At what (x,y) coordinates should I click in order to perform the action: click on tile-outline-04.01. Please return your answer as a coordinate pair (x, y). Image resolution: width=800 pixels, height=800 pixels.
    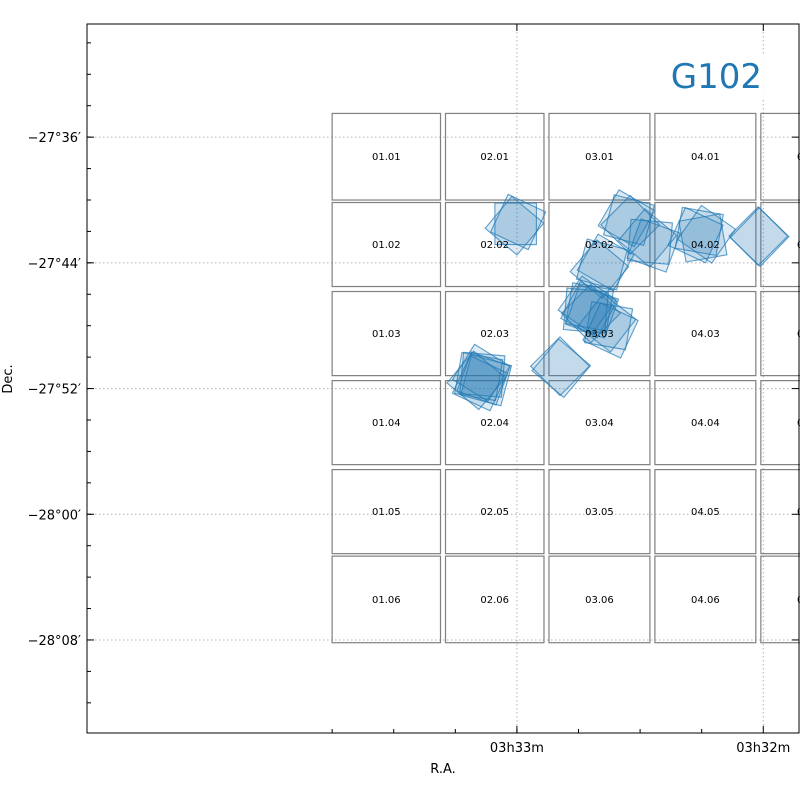
    Looking at the image, I should click on (705, 156).